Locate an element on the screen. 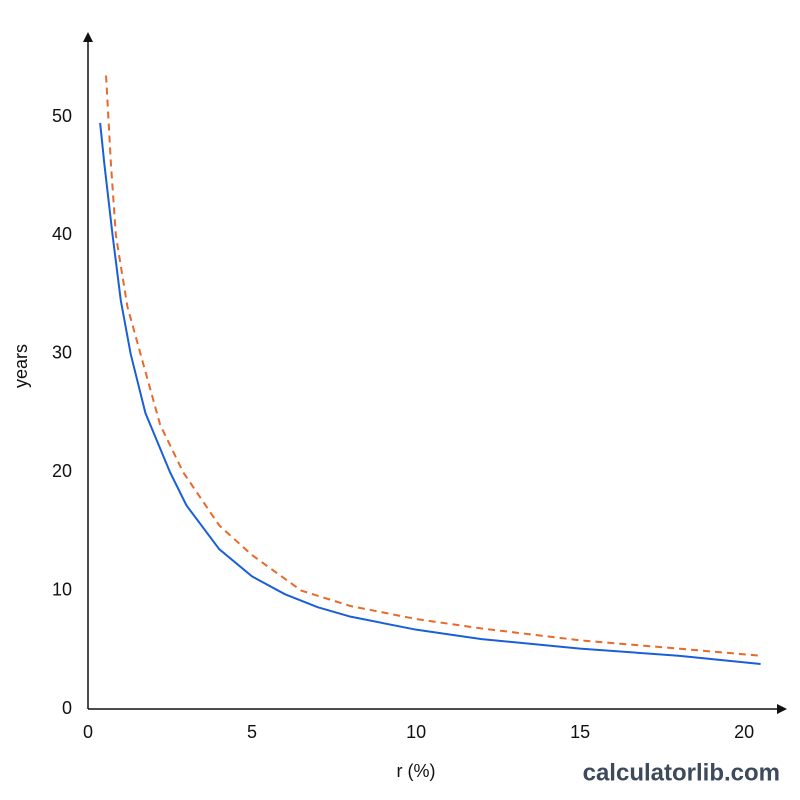 This screenshot has height=800, width=800. x-tick-label: 5 is located at coordinates (252, 732).